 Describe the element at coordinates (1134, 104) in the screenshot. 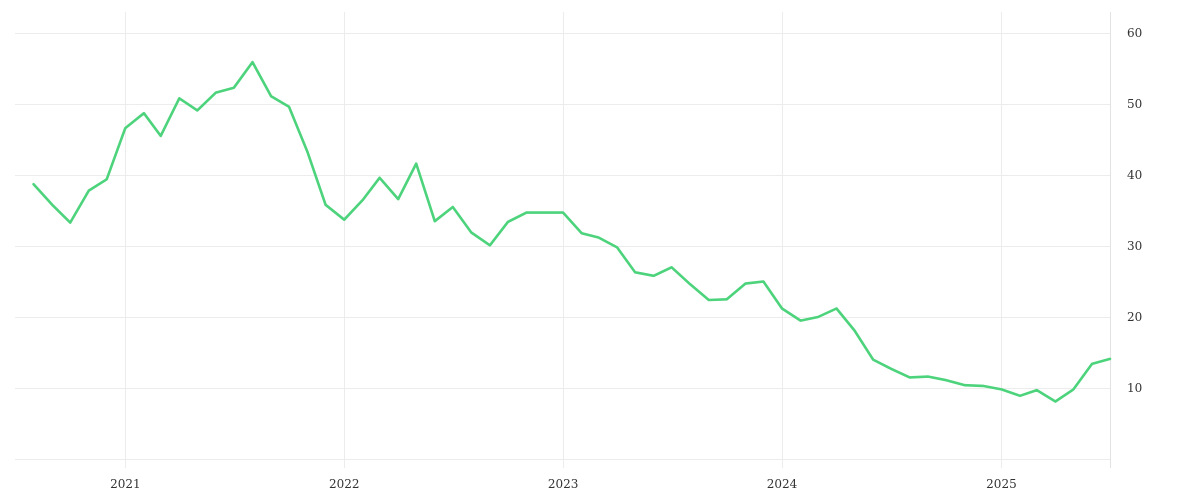

I see `y-tick-label: 50` at that location.